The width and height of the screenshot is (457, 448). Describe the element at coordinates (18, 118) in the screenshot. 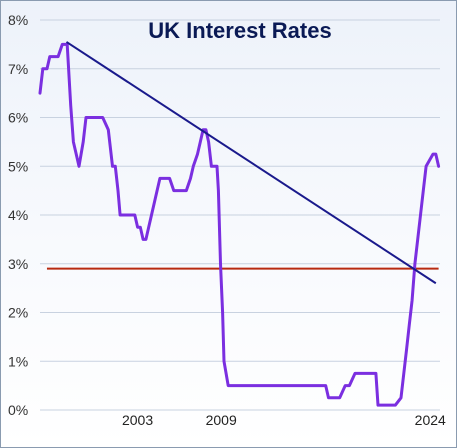

I see `y-tick-label: 6%` at that location.